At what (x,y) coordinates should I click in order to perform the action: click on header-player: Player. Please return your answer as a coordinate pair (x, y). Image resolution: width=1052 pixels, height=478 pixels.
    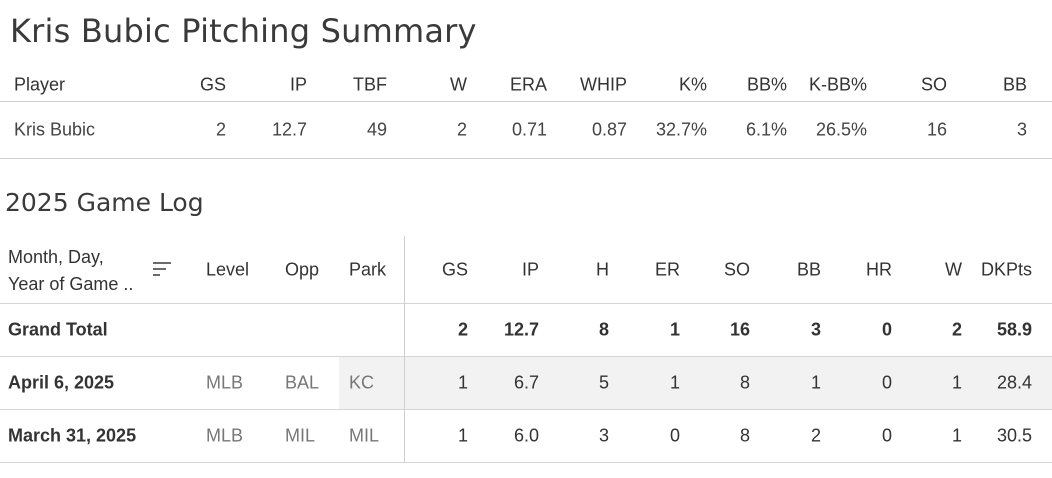
    Looking at the image, I should click on (40, 84).